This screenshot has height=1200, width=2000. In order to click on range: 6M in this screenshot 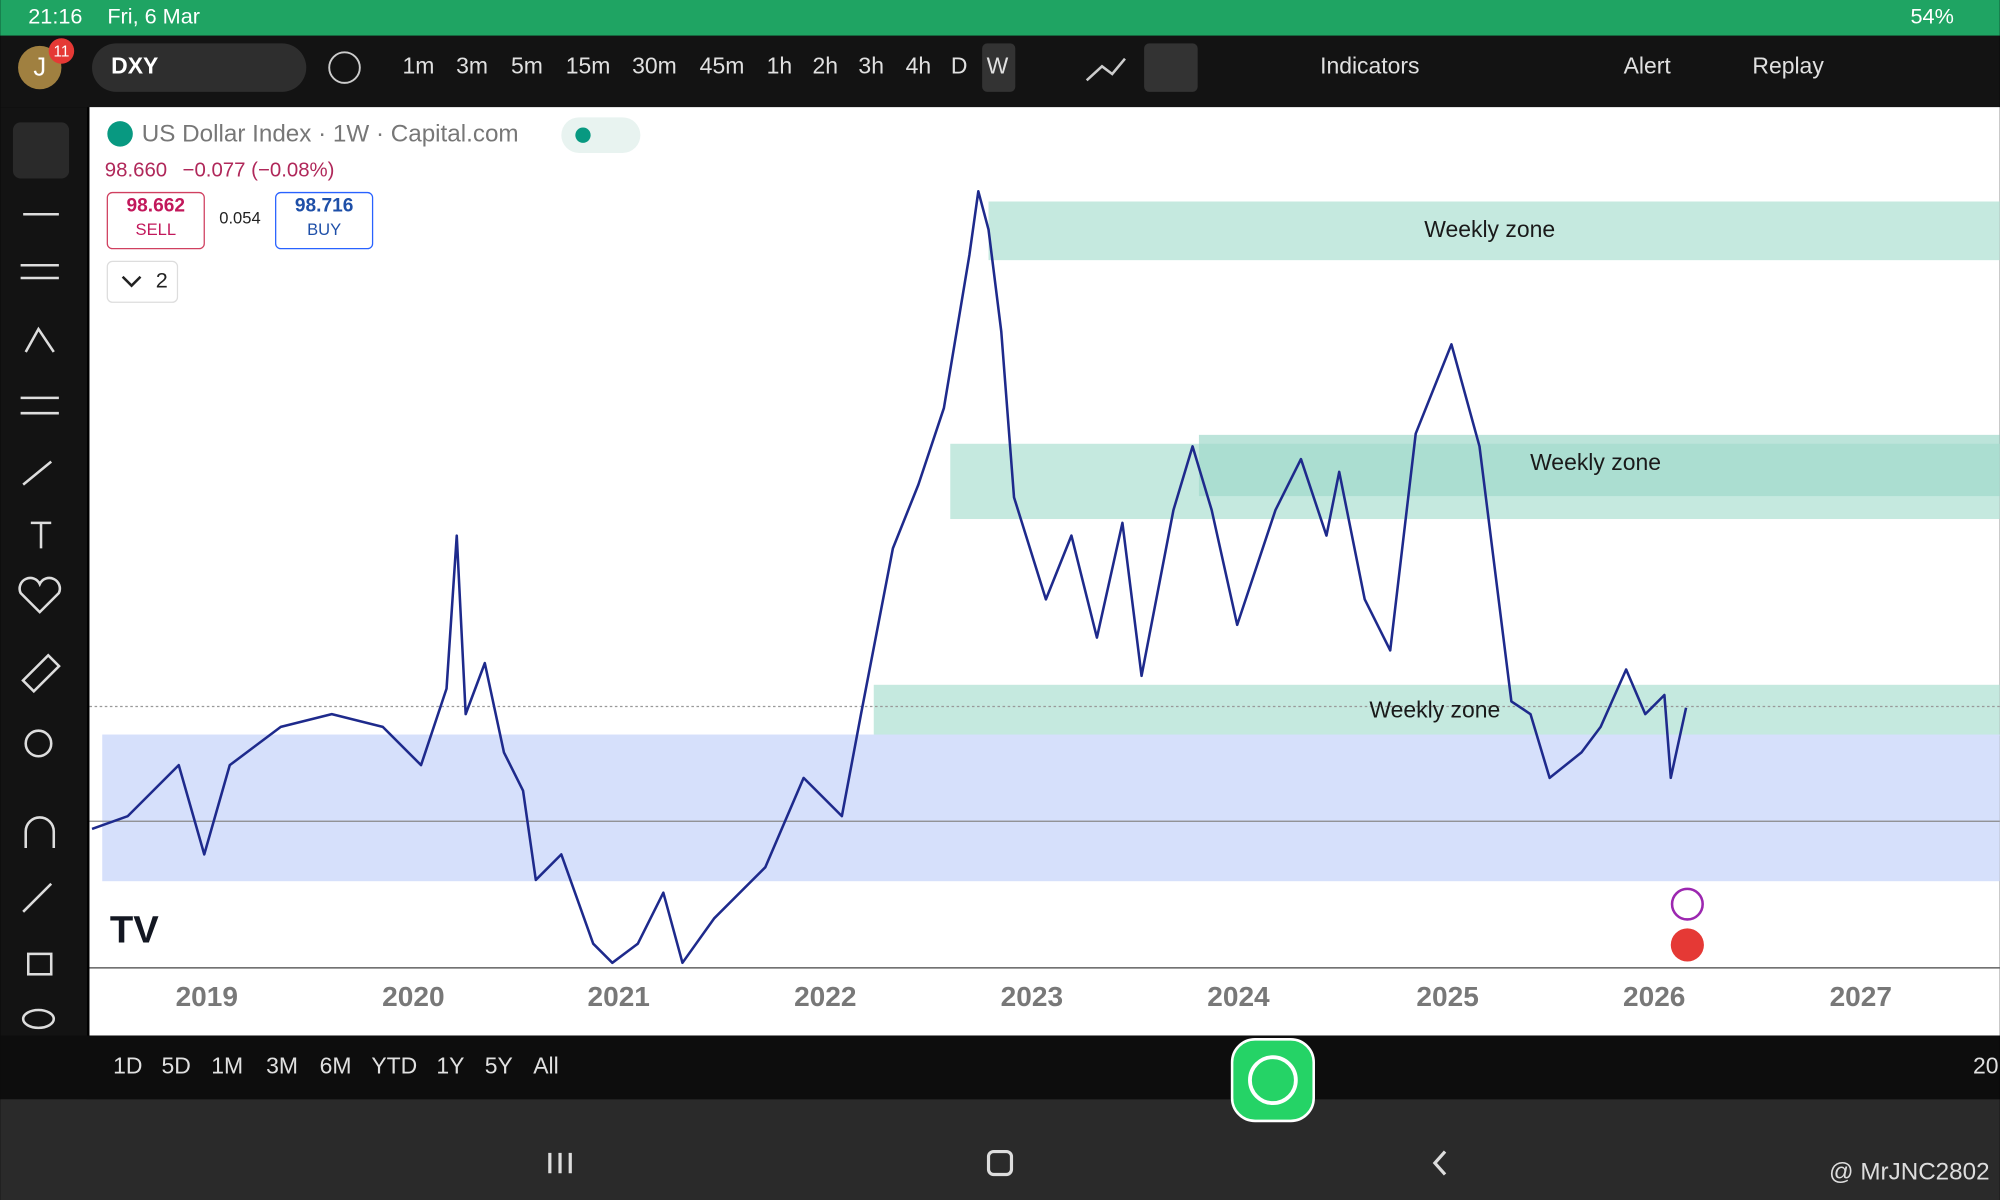, I will do `click(336, 1065)`.